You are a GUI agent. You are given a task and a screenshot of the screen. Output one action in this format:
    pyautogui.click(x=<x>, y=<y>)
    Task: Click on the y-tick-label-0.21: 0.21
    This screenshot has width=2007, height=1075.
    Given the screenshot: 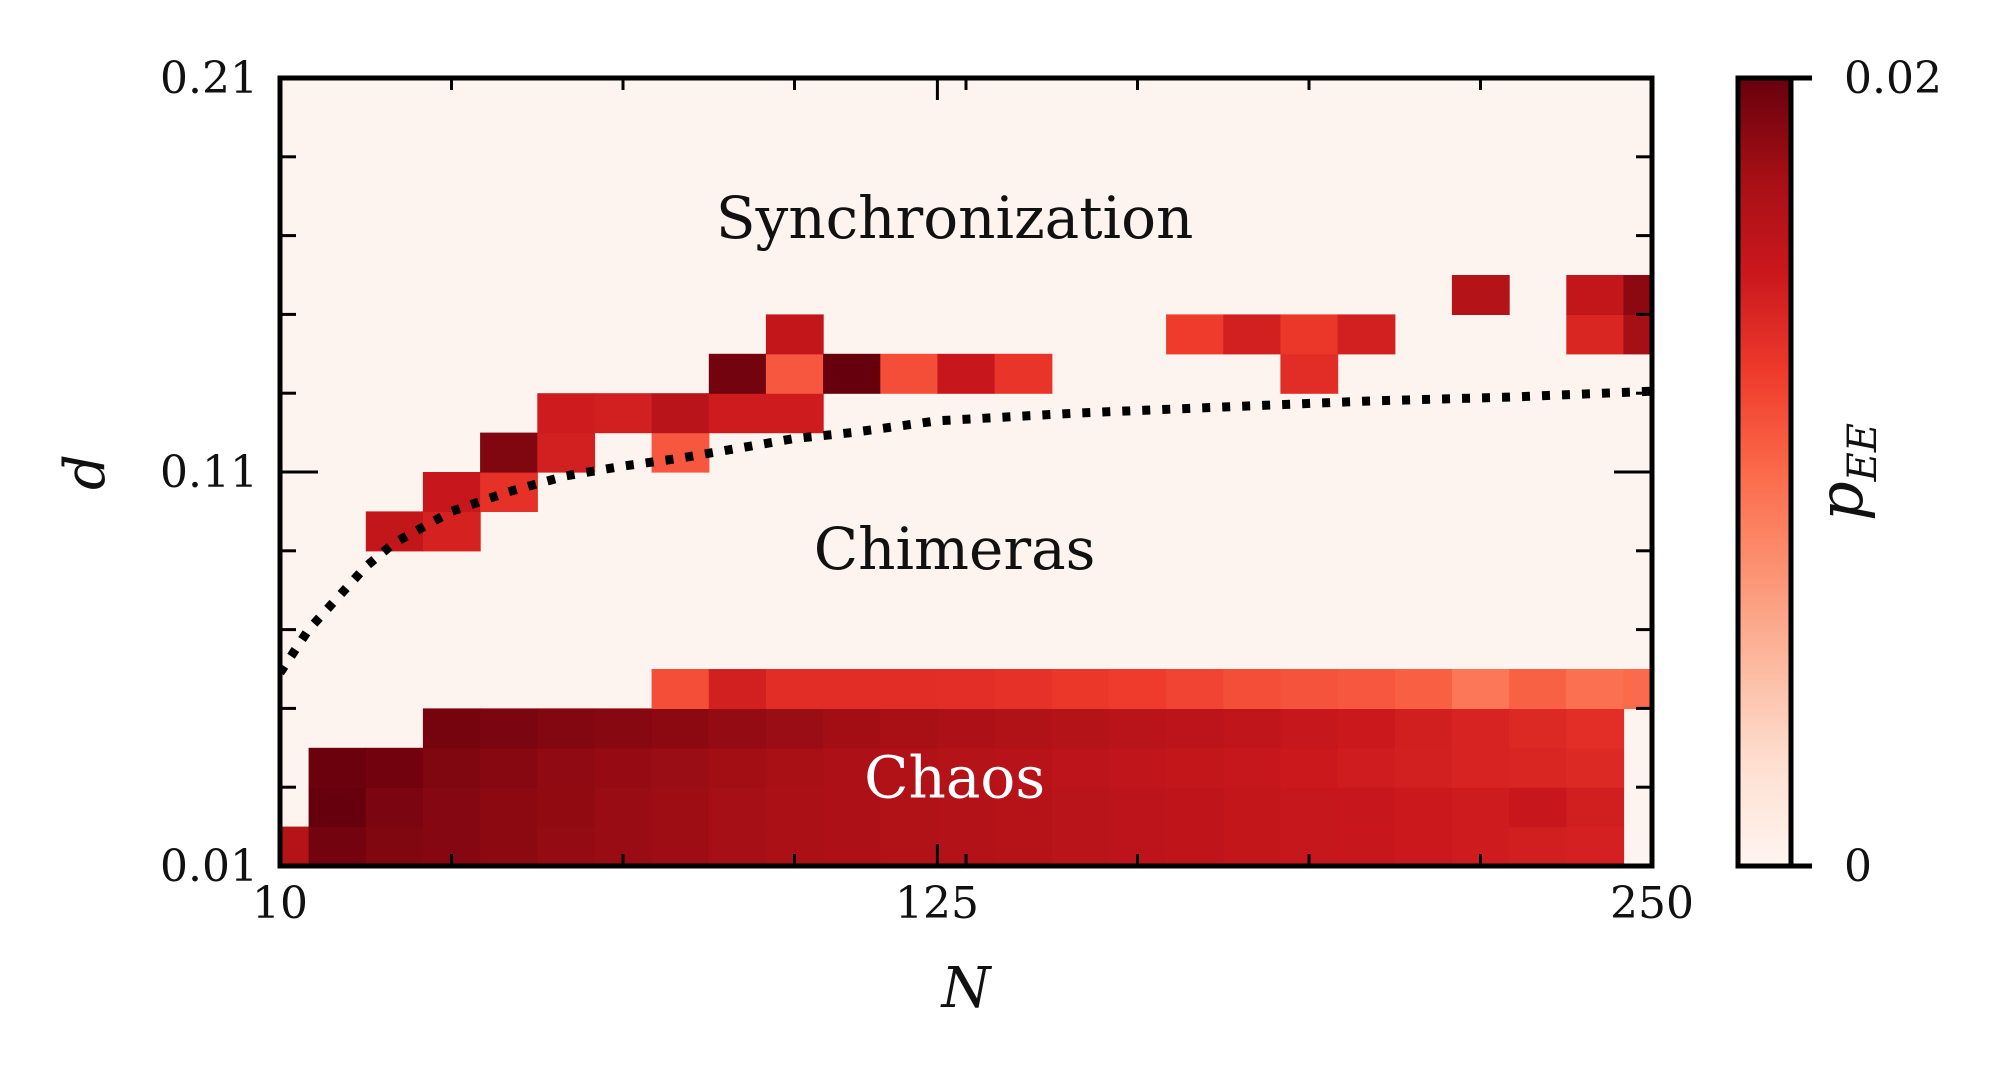 What is the action you would take?
    pyautogui.click(x=209, y=78)
    